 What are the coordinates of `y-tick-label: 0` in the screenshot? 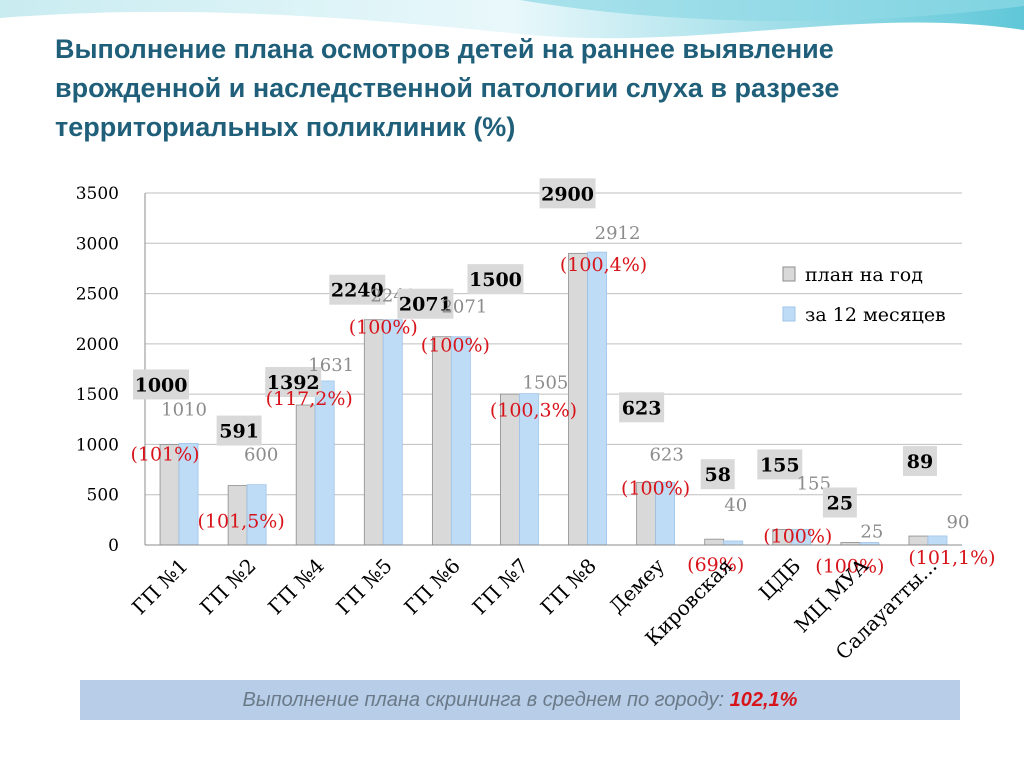 It's located at (113, 546).